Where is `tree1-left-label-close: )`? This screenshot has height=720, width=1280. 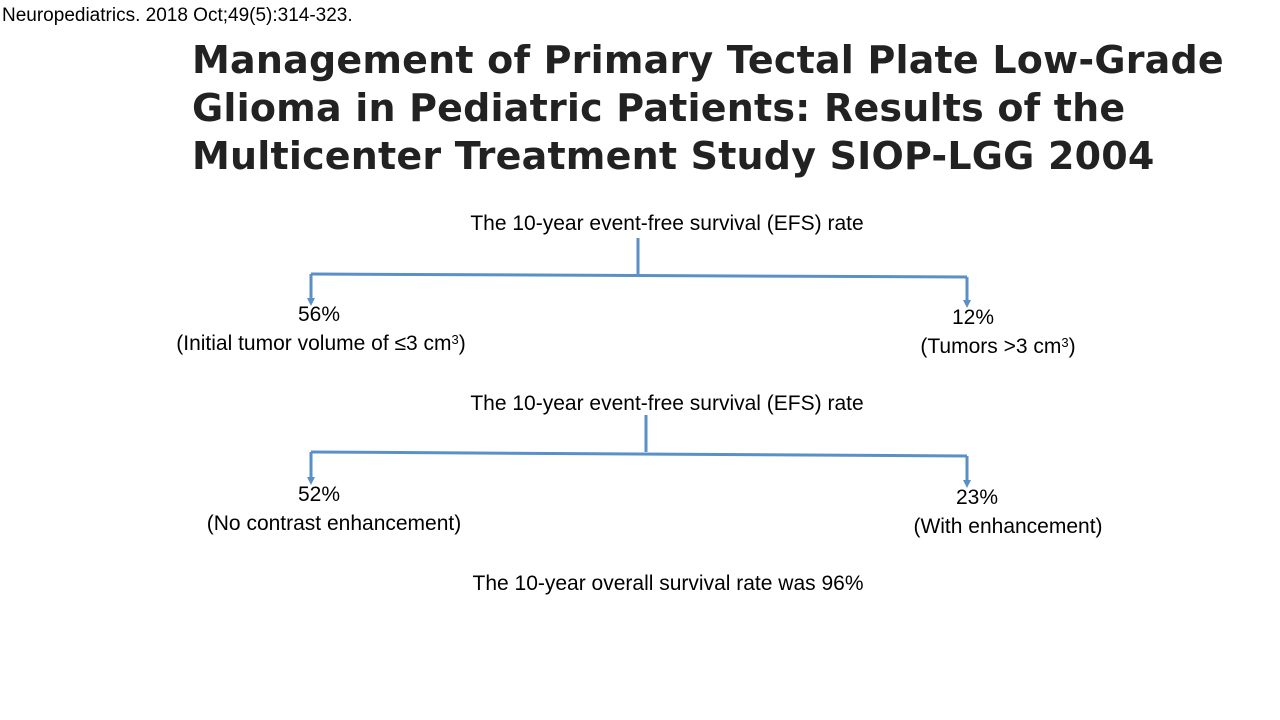 tree1-left-label-close: ) is located at coordinates (462, 343).